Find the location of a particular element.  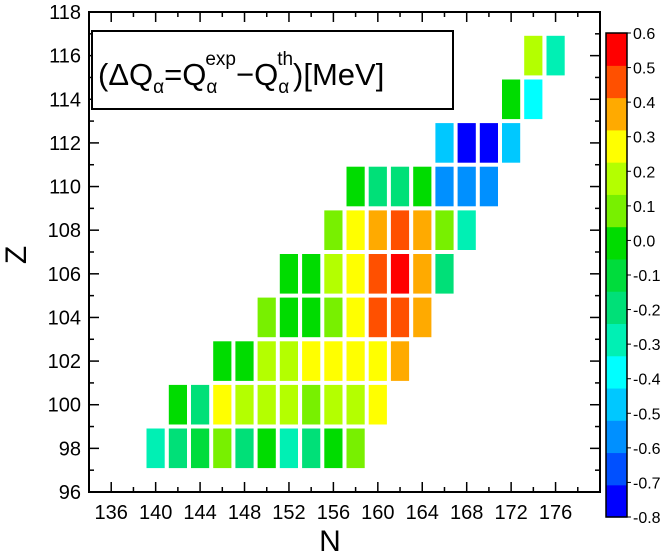

annotation-alpha-1: α is located at coordinates (158, 87).